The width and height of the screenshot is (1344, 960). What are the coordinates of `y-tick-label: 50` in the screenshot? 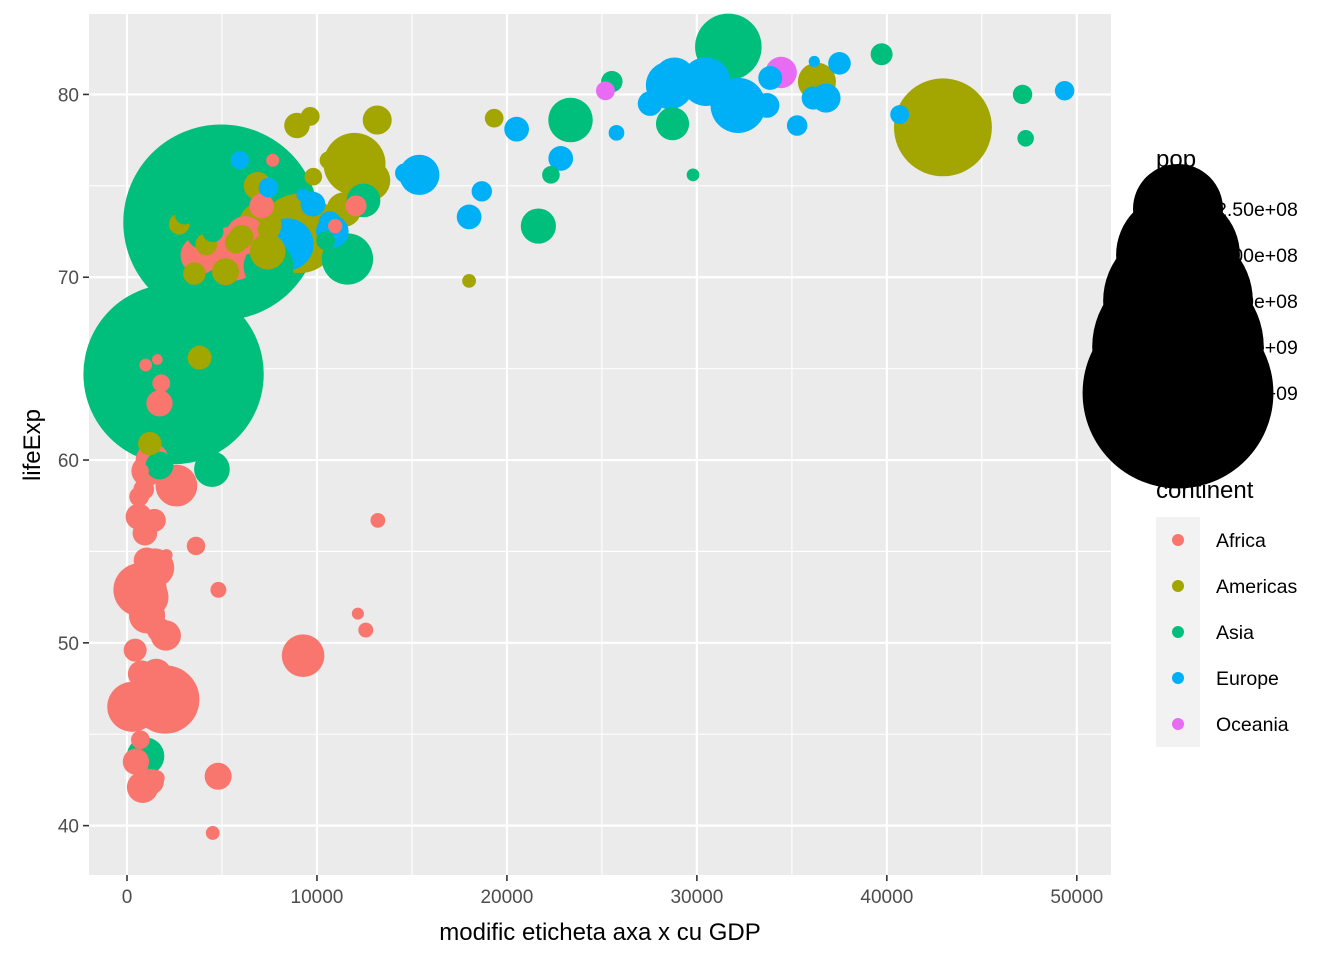 It's located at (68, 644).